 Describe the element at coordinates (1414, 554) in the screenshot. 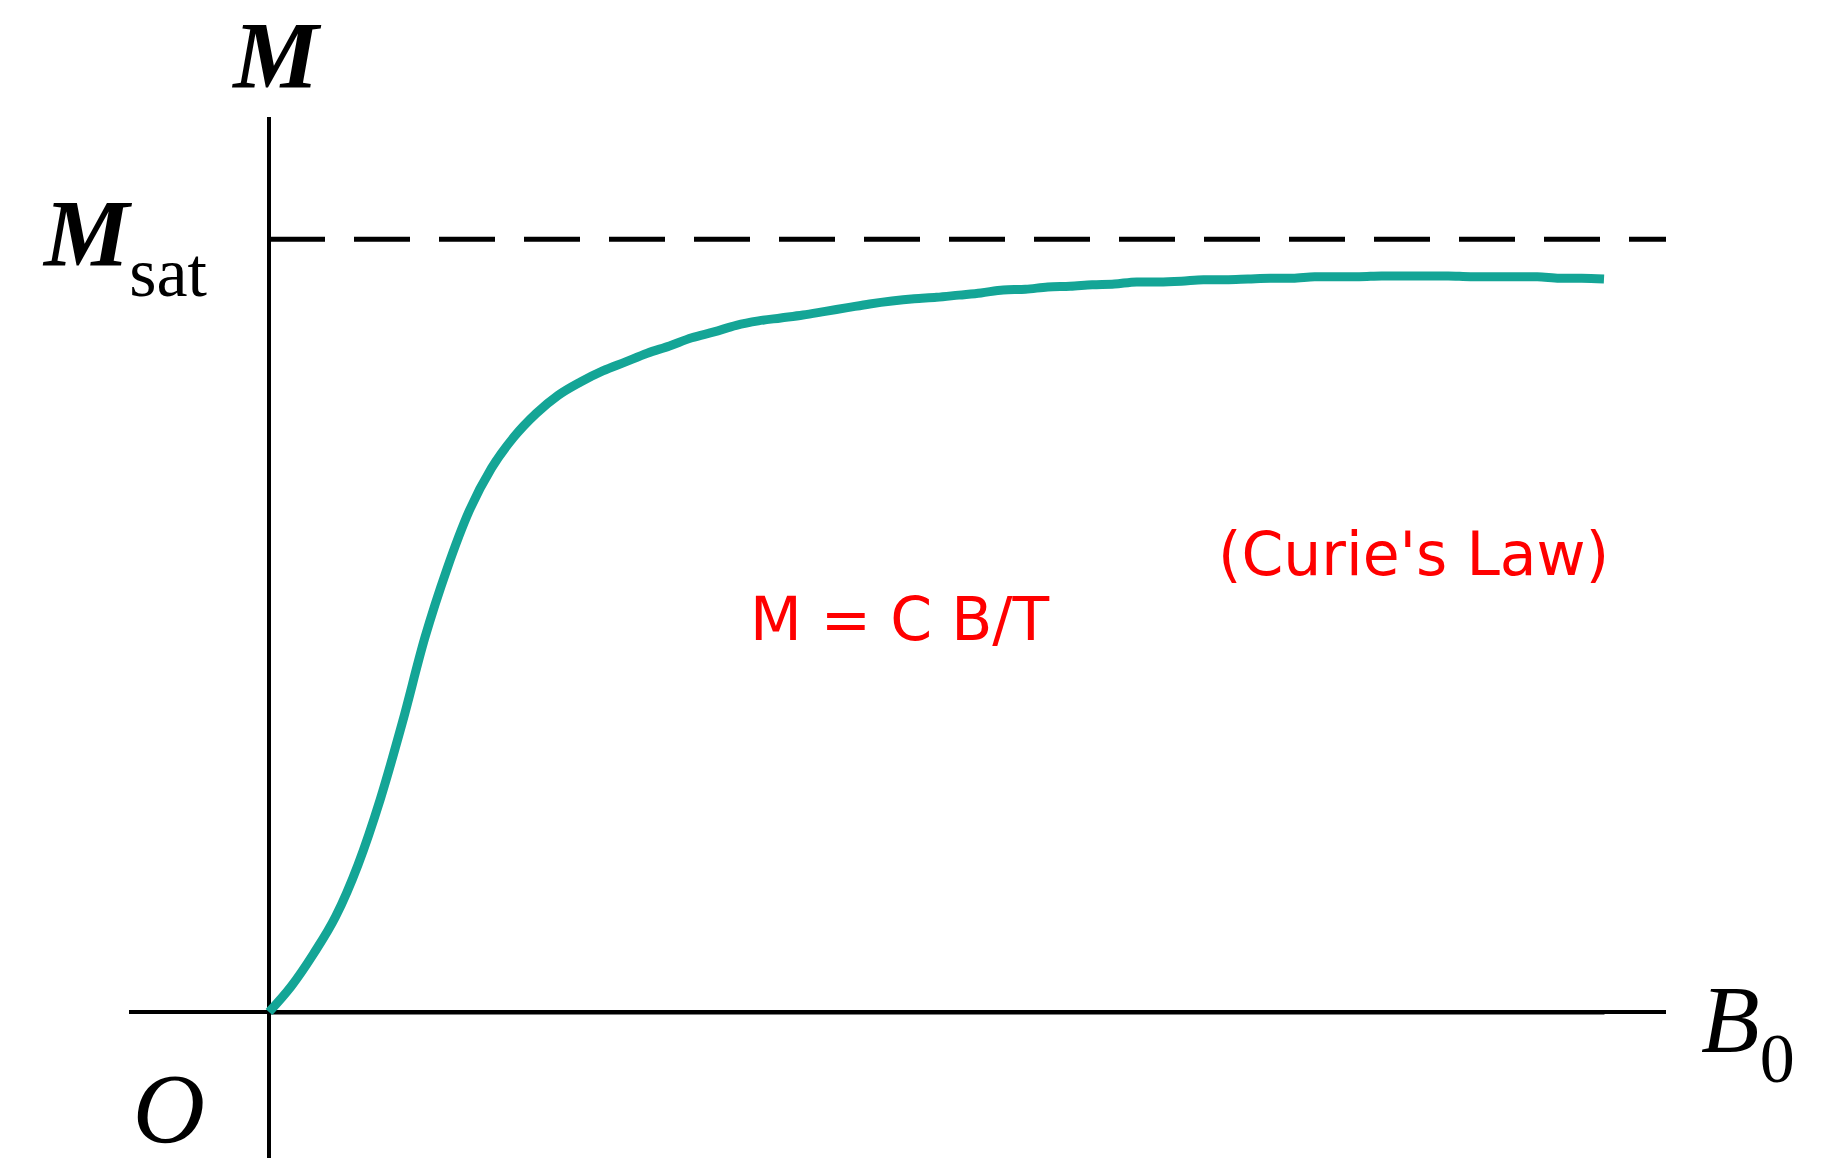

I see `annotation: (Curie's Law)` at that location.